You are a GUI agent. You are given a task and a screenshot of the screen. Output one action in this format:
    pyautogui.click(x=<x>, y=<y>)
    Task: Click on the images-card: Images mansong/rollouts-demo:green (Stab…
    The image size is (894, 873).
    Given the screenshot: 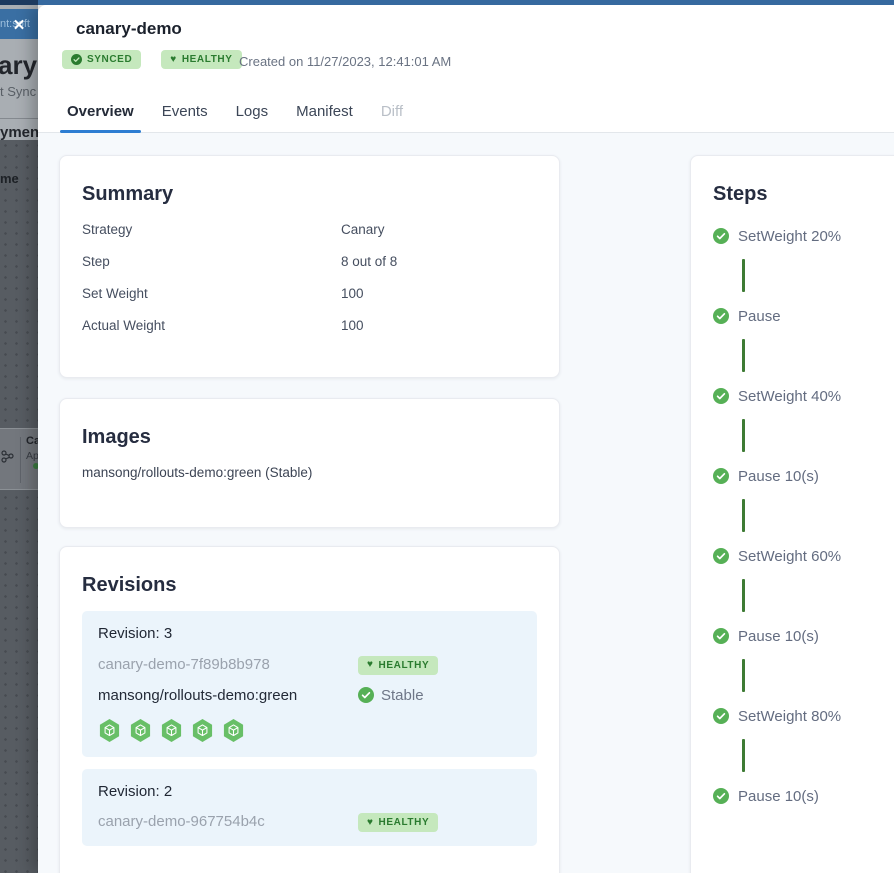 What is the action you would take?
    pyautogui.click(x=309, y=463)
    